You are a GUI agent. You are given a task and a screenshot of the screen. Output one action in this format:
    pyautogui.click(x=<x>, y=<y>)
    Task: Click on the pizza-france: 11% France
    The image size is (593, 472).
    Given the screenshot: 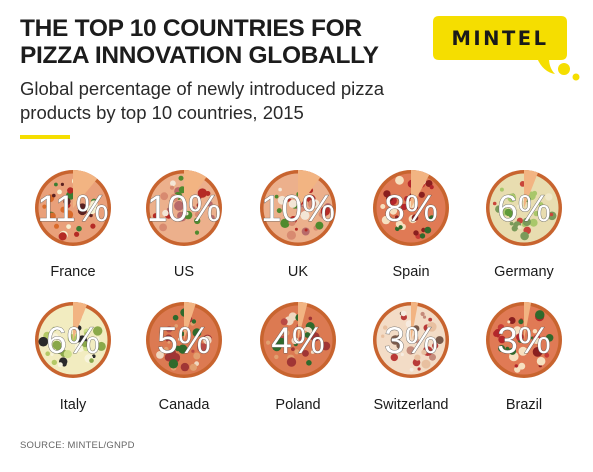 What is the action you would take?
    pyautogui.click(x=73, y=225)
    